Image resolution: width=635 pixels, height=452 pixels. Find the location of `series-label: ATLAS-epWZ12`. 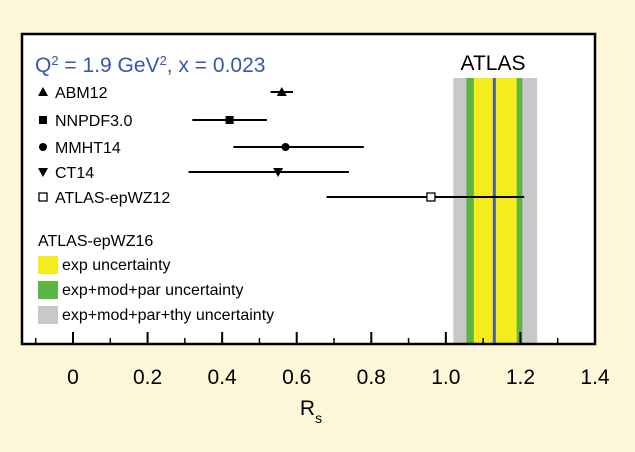

series-label: ATLAS-epWZ12 is located at coordinates (112, 198).